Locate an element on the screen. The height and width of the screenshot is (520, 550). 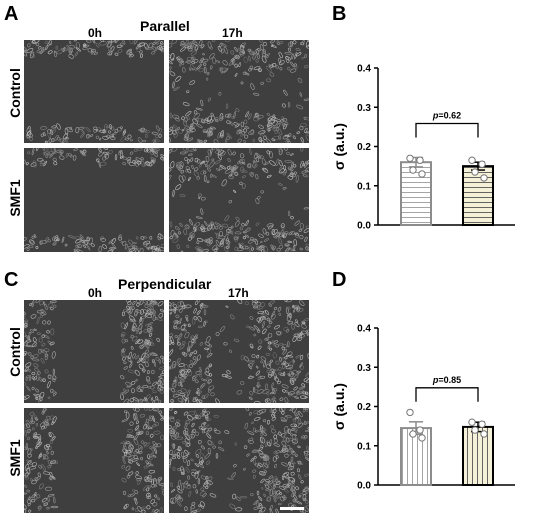
micrograph-c-control-17h is located at coordinates (239, 351).